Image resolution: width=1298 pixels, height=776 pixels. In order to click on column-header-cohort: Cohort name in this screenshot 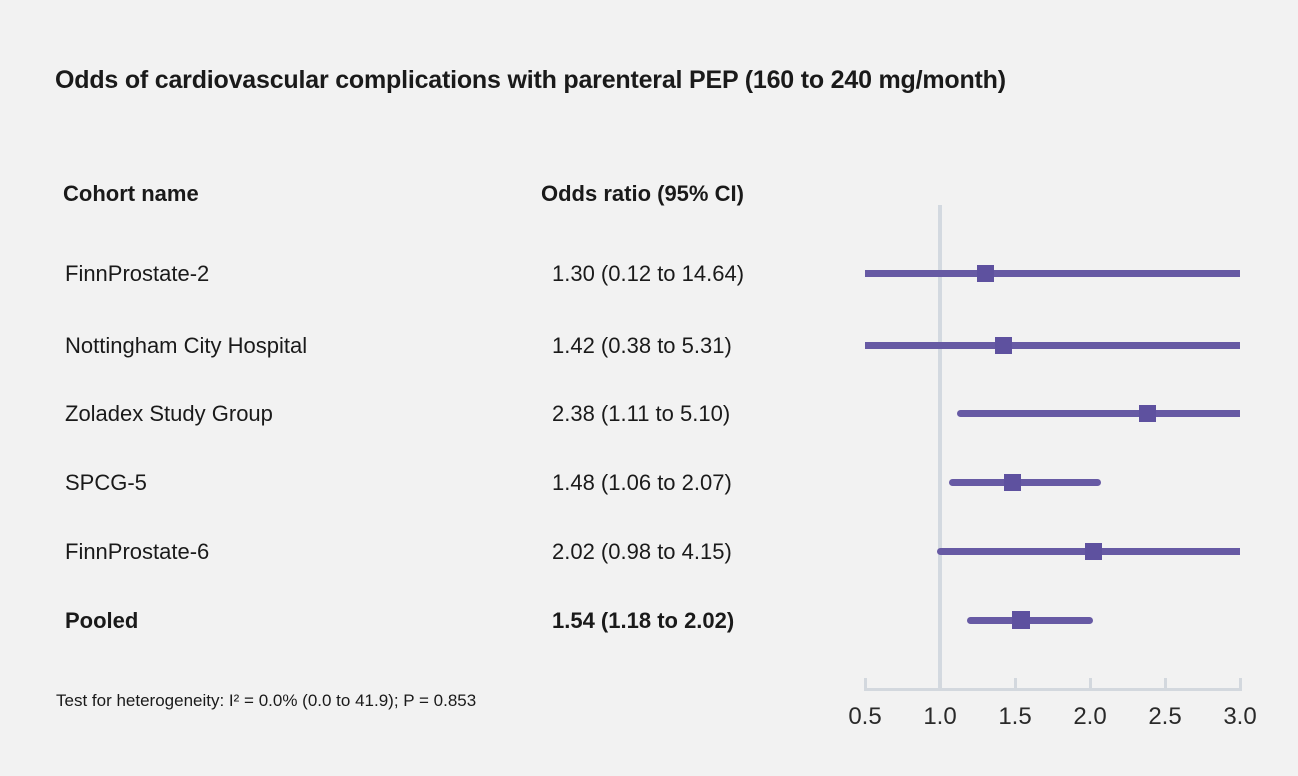, I will do `click(131, 193)`.